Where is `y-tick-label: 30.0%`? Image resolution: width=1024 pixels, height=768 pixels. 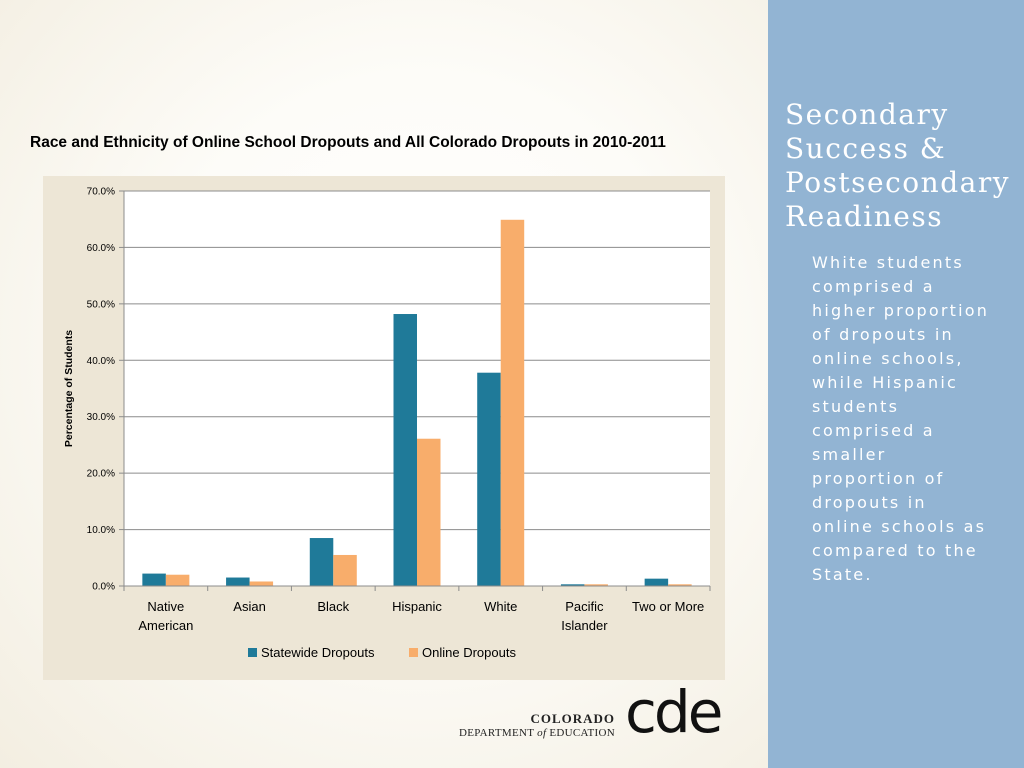
y-tick-label: 30.0% is located at coordinates (101, 417).